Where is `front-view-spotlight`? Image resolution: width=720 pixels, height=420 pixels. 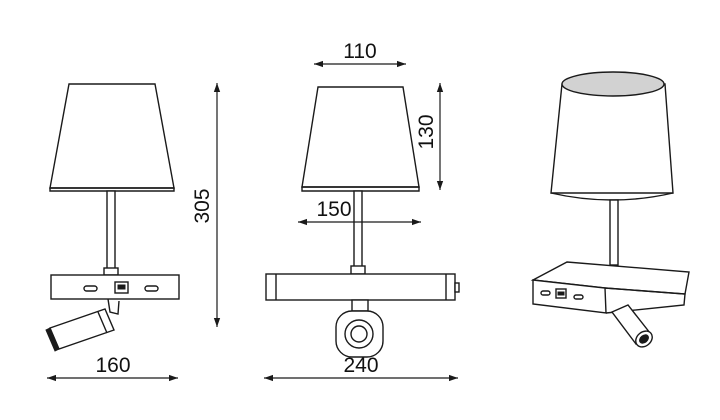 front-view-spotlight is located at coordinates (82, 325).